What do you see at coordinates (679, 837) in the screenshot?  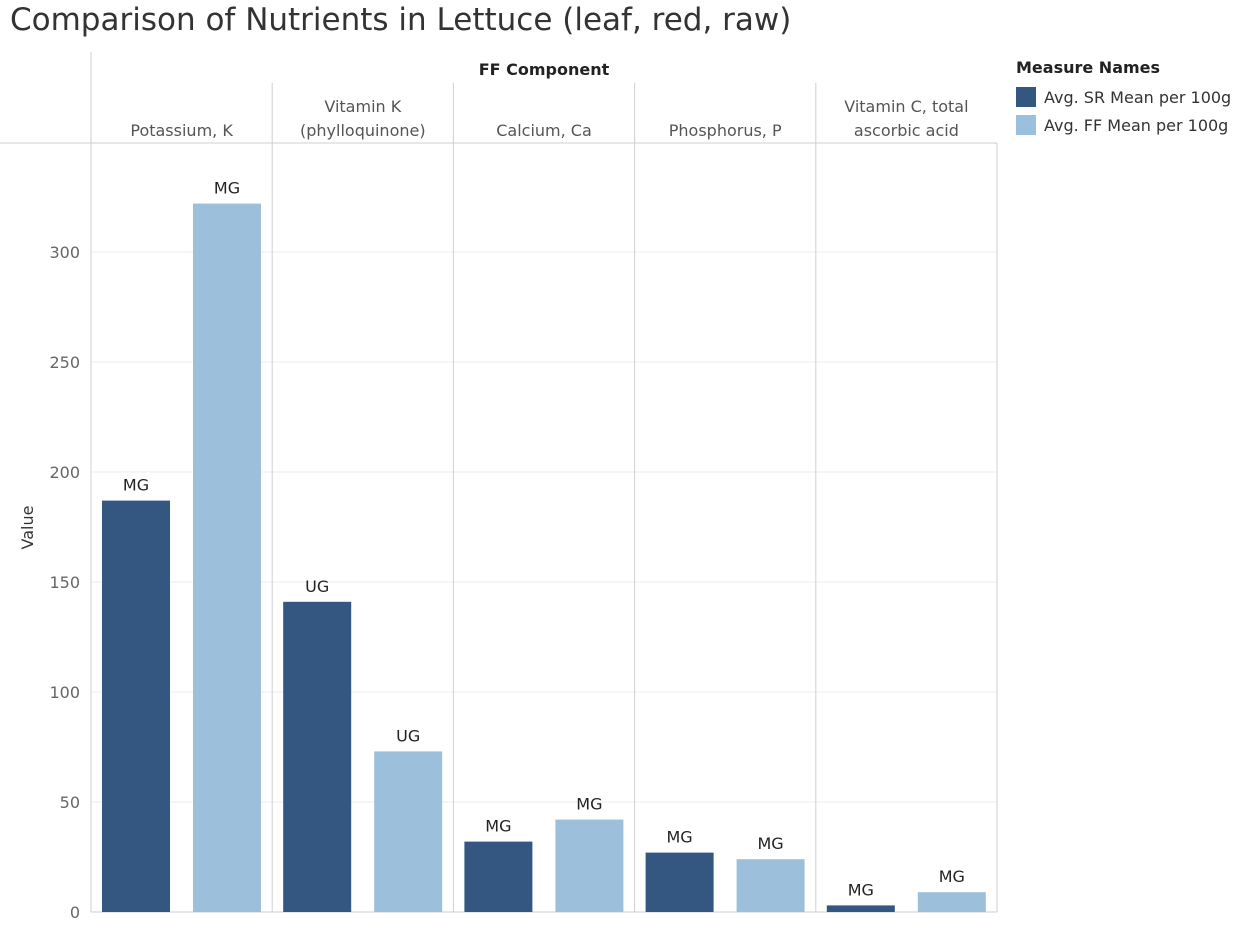 I see `data-label-sr-3: MG` at bounding box center [679, 837].